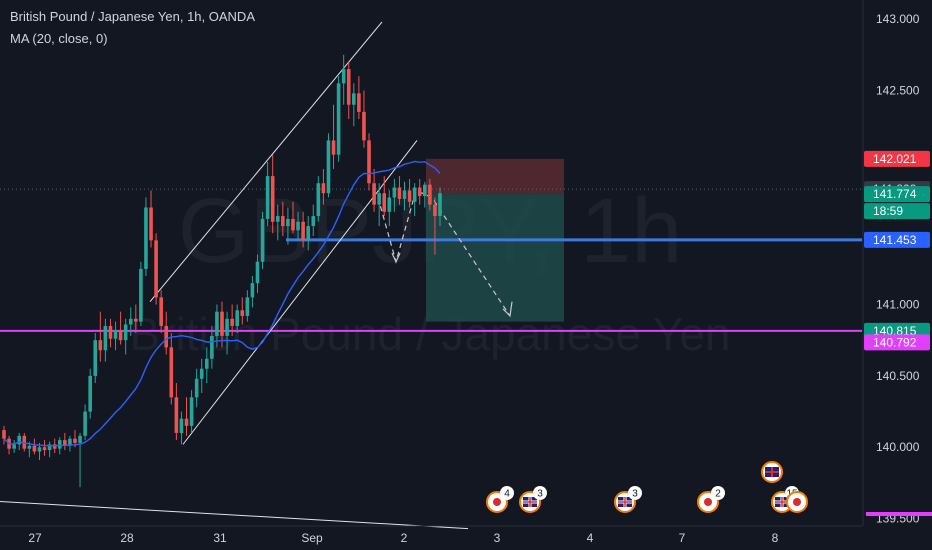 Image resolution: width=932 pixels, height=550 pixels. I want to click on jp-flag-icon, so click(797, 502).